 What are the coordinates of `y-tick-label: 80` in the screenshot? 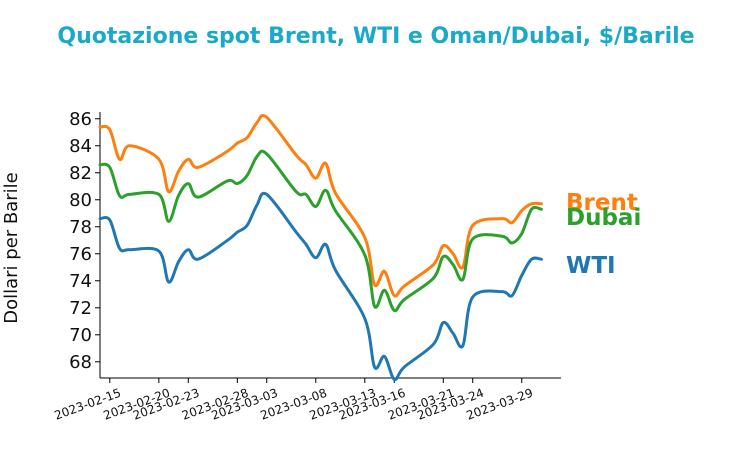 It's located at (80, 200).